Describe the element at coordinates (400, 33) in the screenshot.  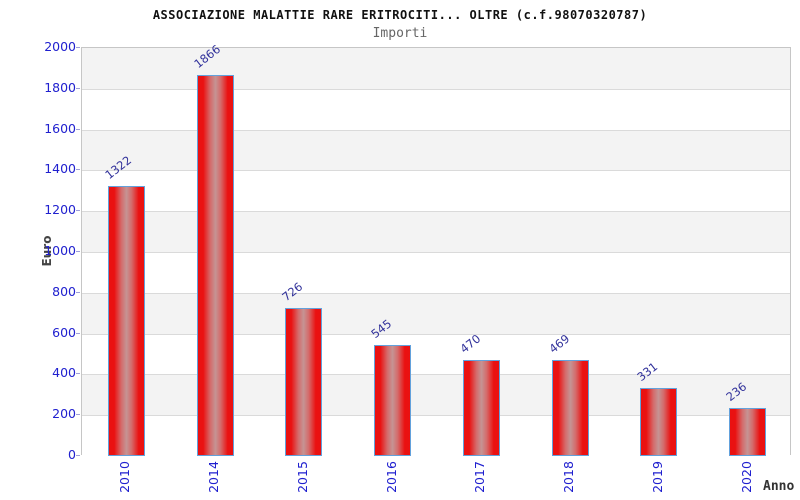
I see `chart-subtitle: Importi` at that location.